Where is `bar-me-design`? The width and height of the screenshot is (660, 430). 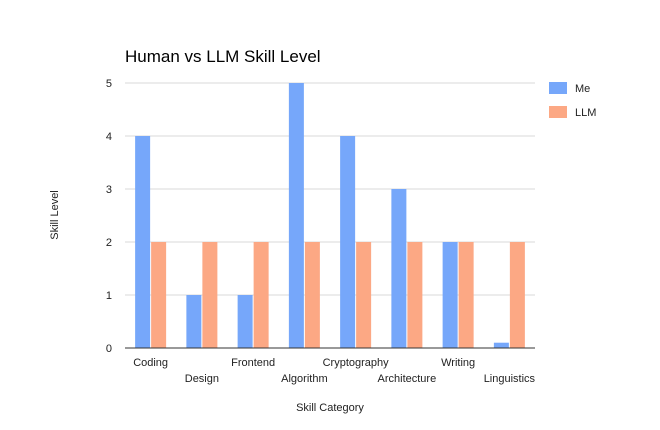 bar-me-design is located at coordinates (194, 321).